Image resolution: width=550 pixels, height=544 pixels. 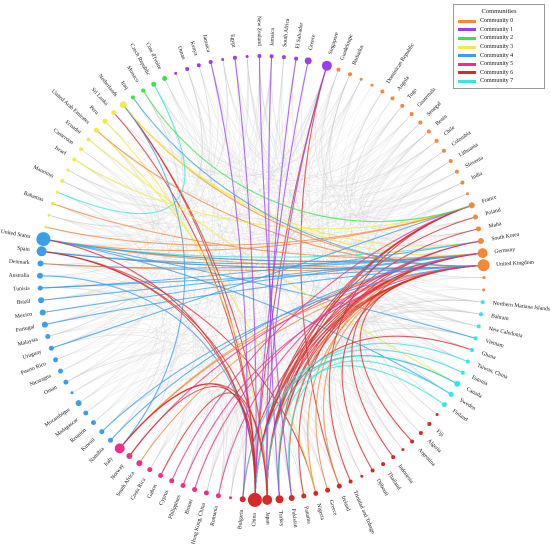 What do you see at coordinates (164, 497) in the screenshot?
I see `node-label: Cyprus` at bounding box center [164, 497].